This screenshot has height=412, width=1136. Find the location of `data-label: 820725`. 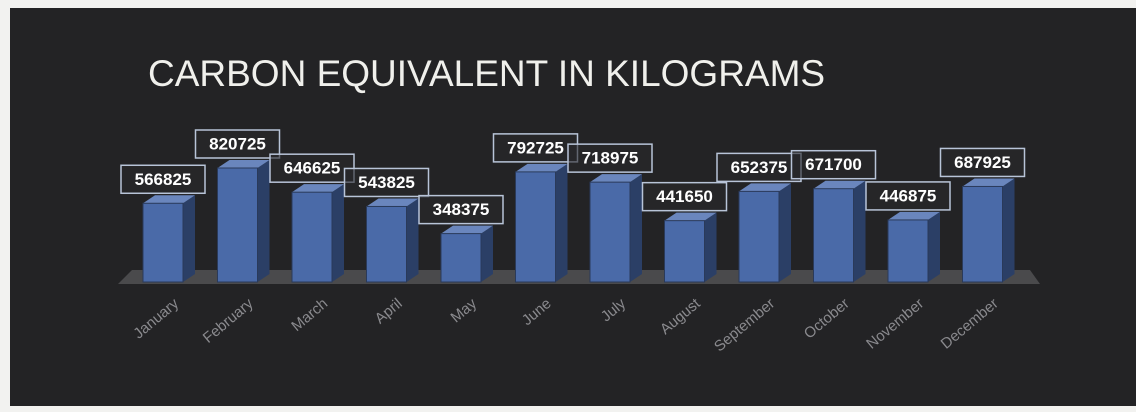

data-label: 820725 is located at coordinates (237, 143).